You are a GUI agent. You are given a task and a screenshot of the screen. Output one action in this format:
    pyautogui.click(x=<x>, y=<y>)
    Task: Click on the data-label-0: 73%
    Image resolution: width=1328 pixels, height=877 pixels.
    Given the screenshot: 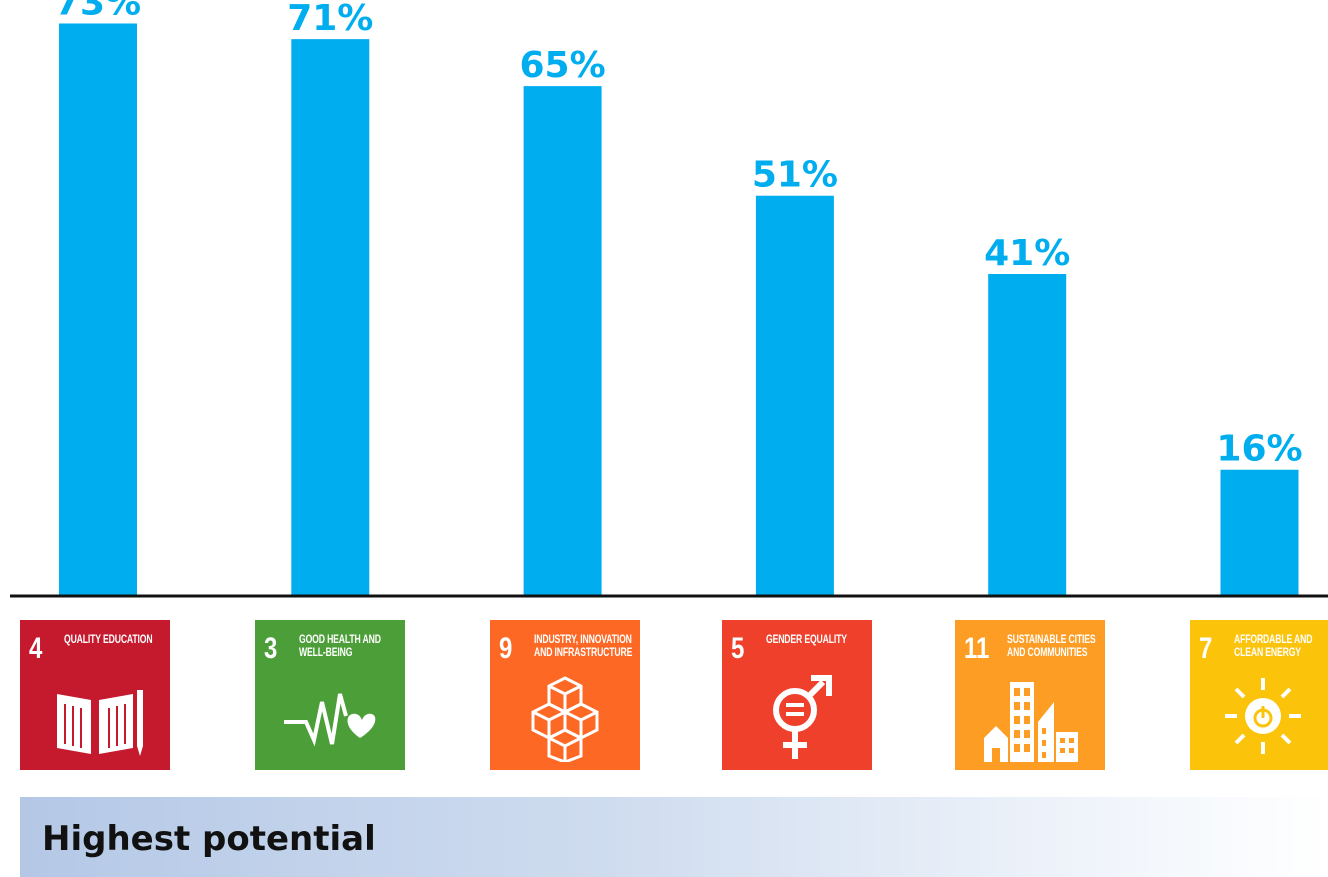 What is the action you would take?
    pyautogui.click(x=98, y=11)
    